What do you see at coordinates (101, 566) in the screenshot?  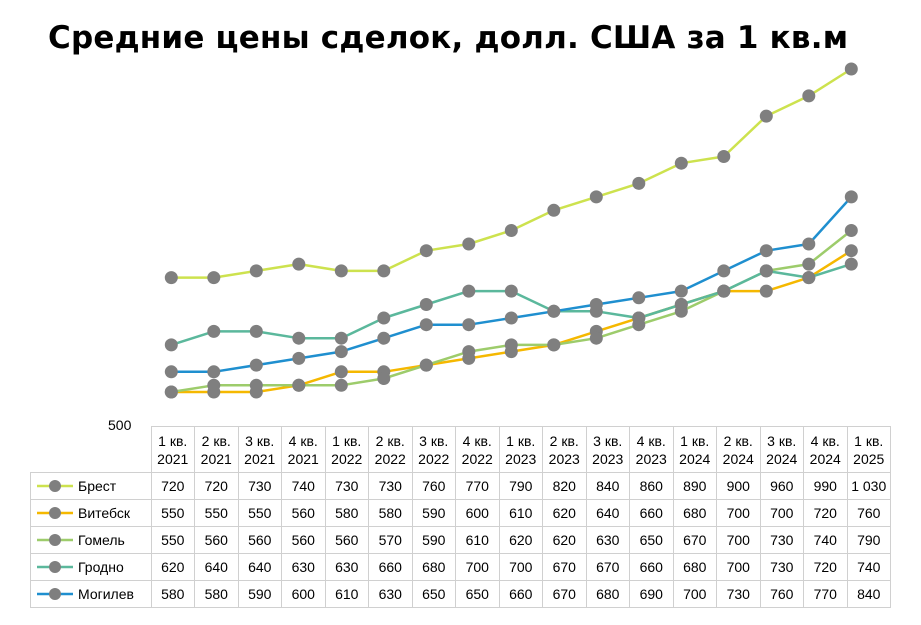 I see `series-name: Гродно` at bounding box center [101, 566].